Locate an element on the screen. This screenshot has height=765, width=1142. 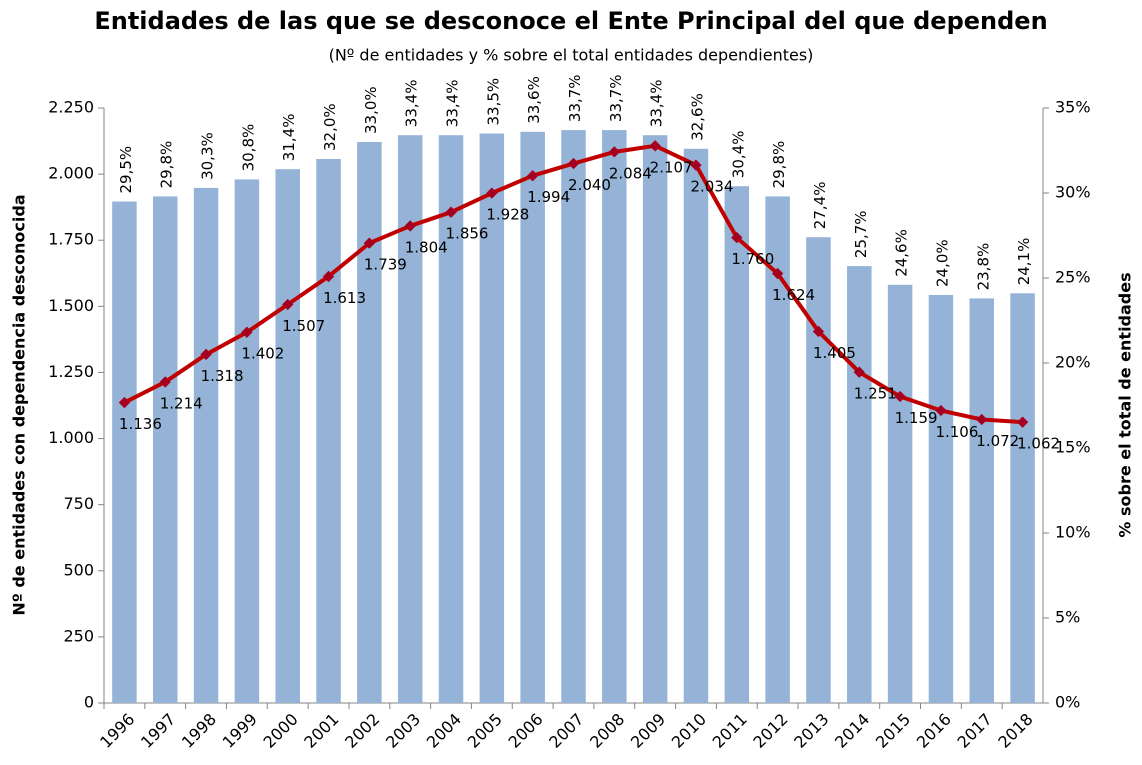
y2-tick-label: 20% is located at coordinates (1073, 362).